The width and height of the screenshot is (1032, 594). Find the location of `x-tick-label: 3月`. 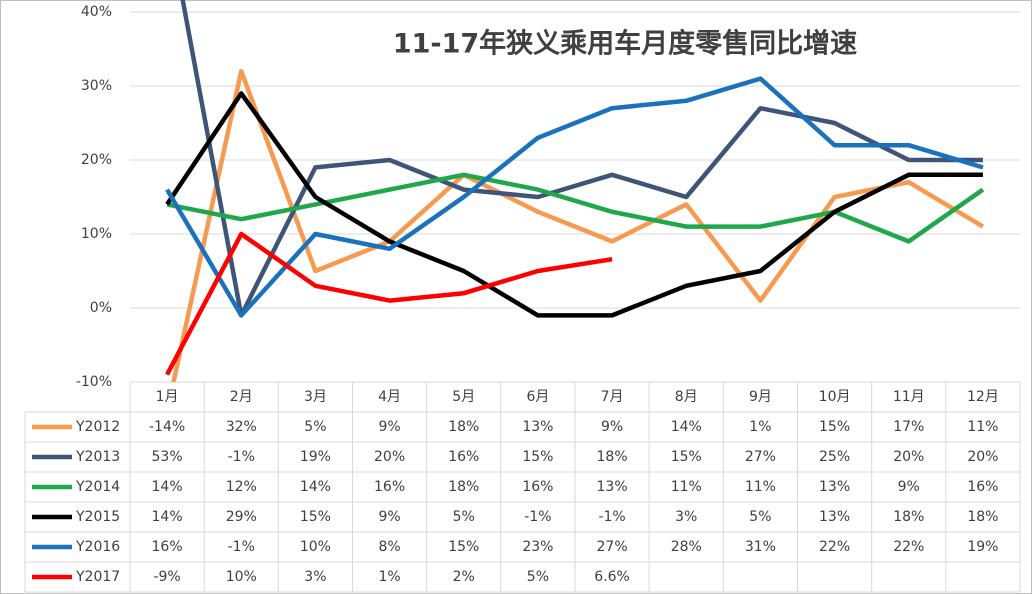

x-tick-label: 3月 is located at coordinates (315, 397).